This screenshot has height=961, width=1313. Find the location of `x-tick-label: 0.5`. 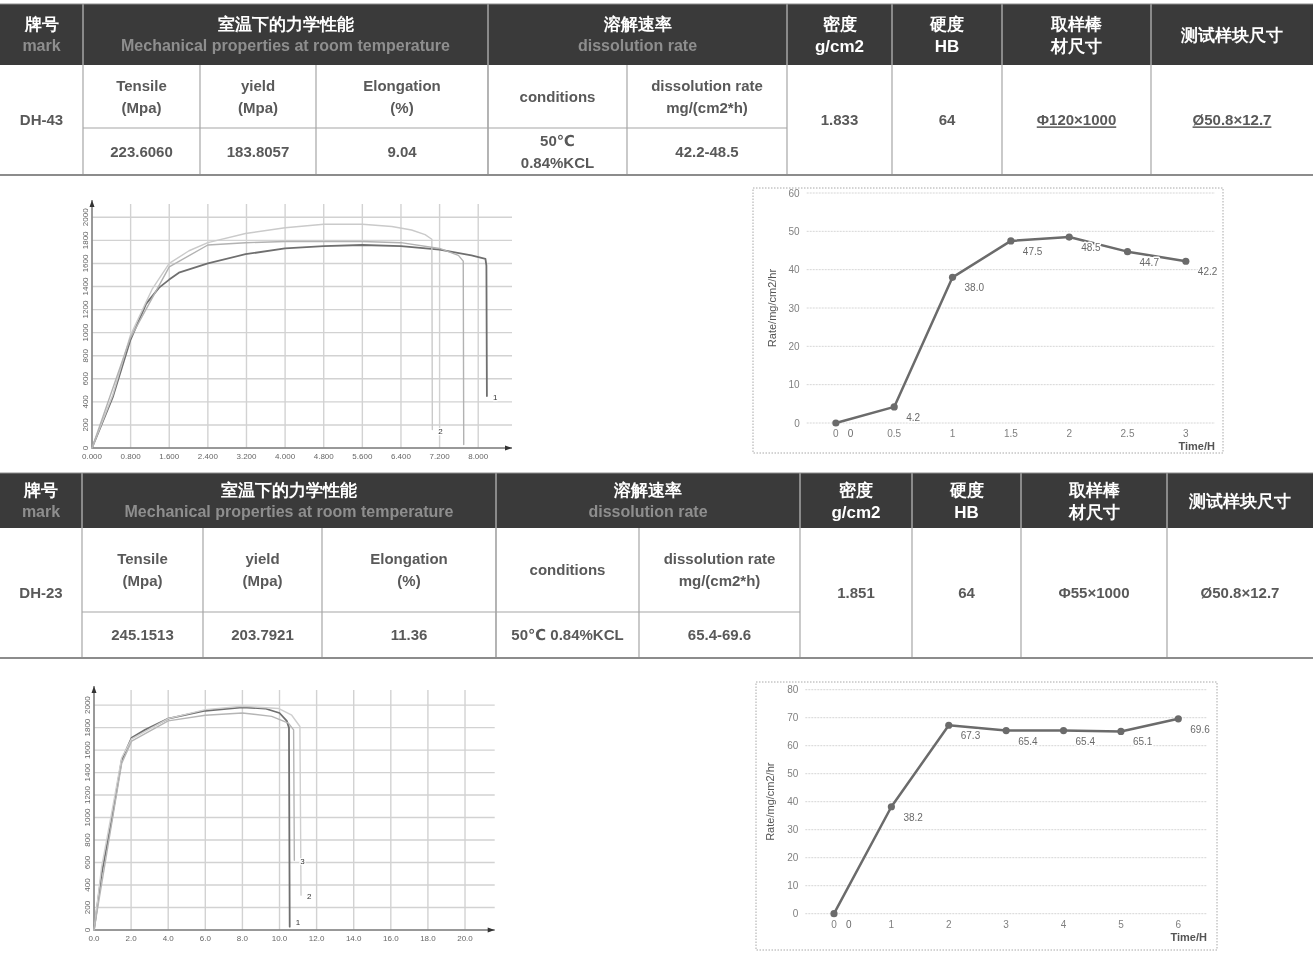

x-tick-label: 0.5 is located at coordinates (894, 433).